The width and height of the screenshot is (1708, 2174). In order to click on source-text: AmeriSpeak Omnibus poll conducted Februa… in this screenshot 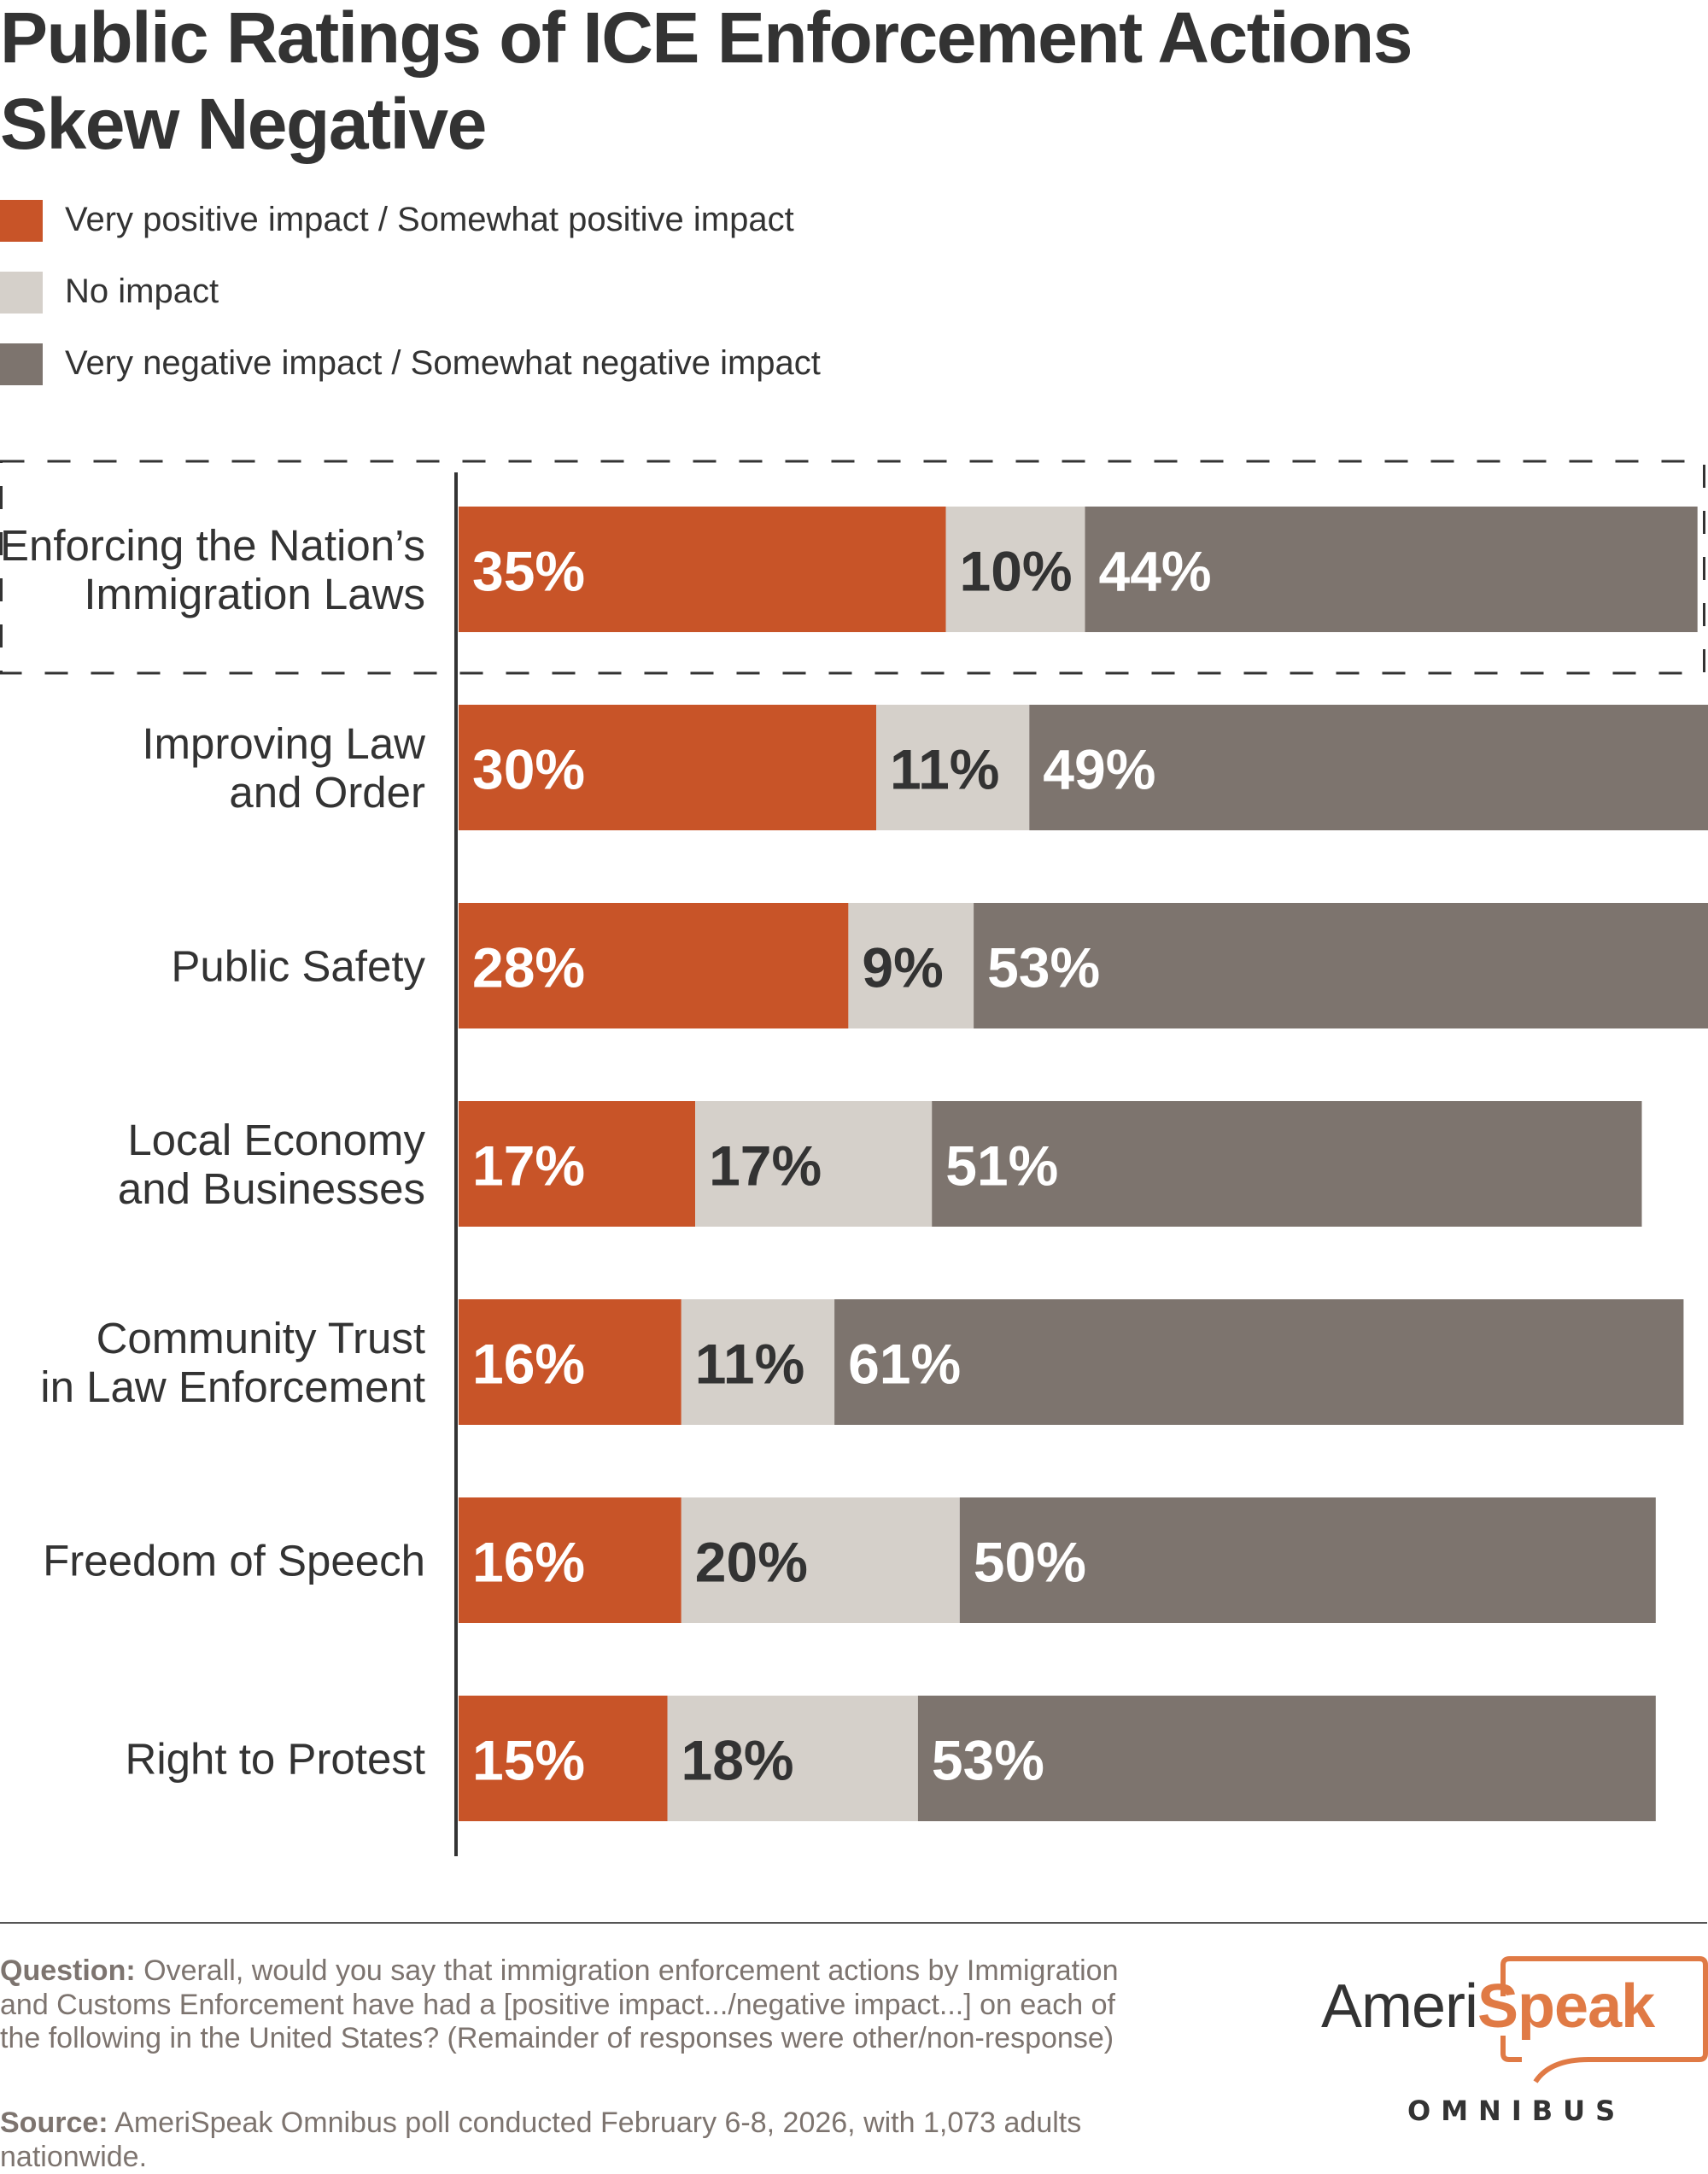, I will do `click(541, 2140)`.